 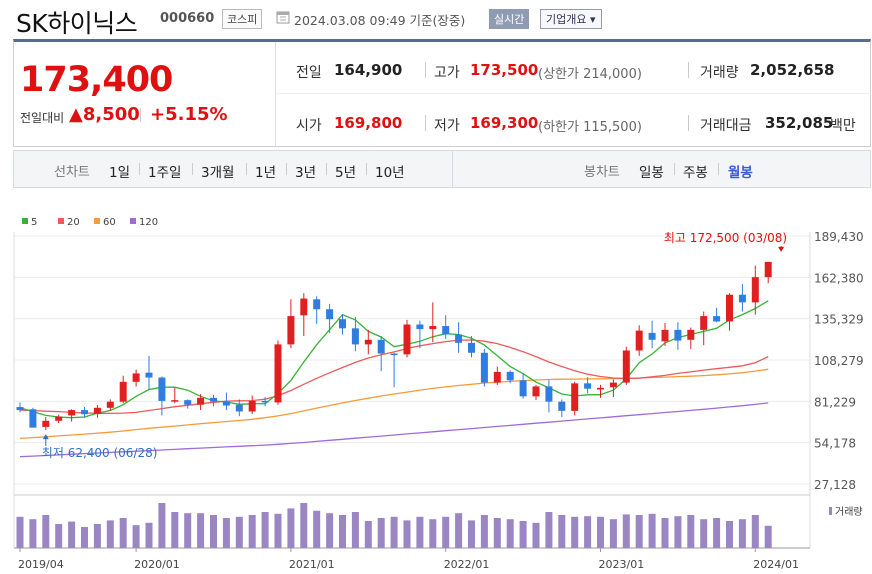 What do you see at coordinates (467, 564) in the screenshot?
I see `x-tick-label: 2022/01` at bounding box center [467, 564].